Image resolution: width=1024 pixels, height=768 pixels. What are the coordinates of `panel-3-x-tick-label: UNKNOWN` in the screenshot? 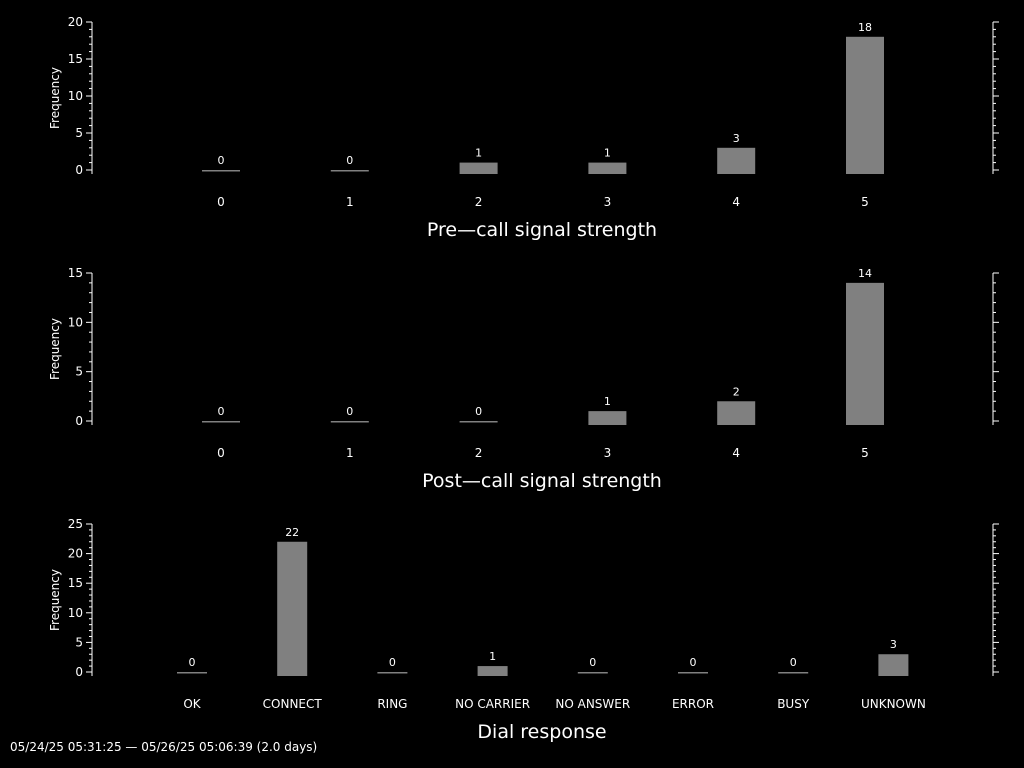 It's located at (893, 704).